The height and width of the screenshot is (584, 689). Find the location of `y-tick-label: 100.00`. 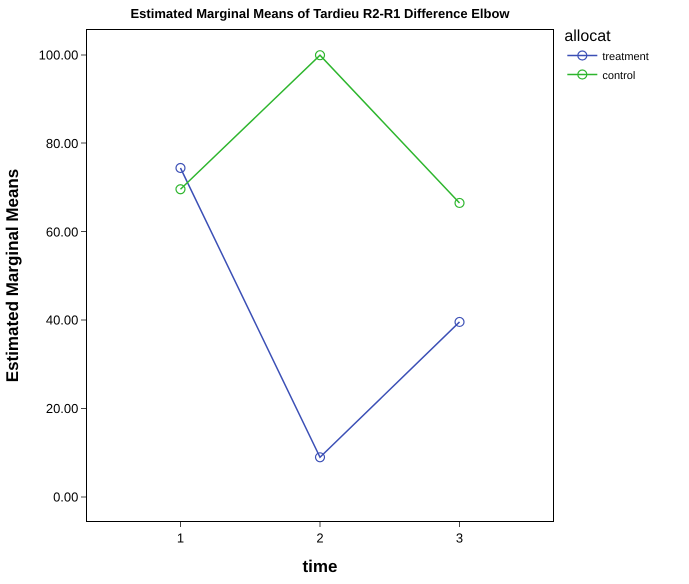

y-tick-label: 100.00 is located at coordinates (58, 54).